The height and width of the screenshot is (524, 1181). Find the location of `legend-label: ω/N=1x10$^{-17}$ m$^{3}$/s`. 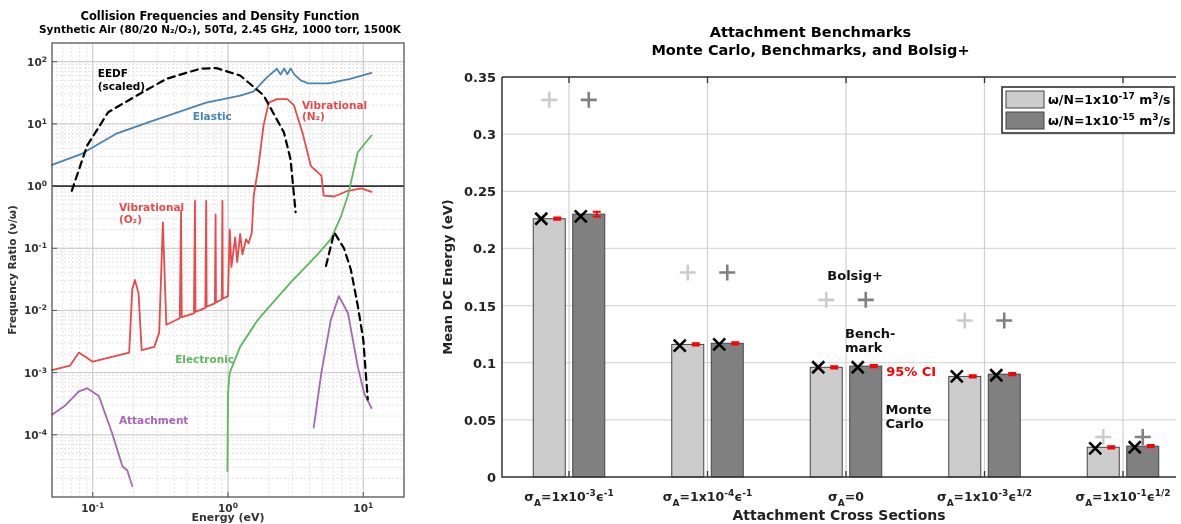

legend-label: ω/N=1x10$^{-17}$ m$^{3}$/s is located at coordinates (1109, 99).